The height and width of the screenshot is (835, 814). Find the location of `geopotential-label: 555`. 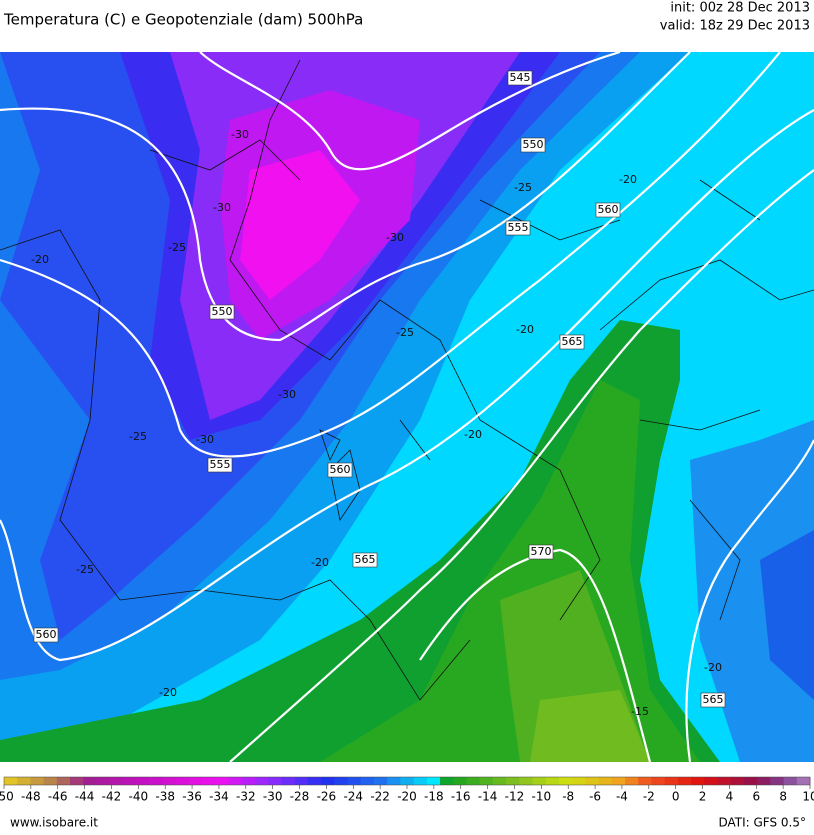

geopotential-label: 555 is located at coordinates (518, 227).